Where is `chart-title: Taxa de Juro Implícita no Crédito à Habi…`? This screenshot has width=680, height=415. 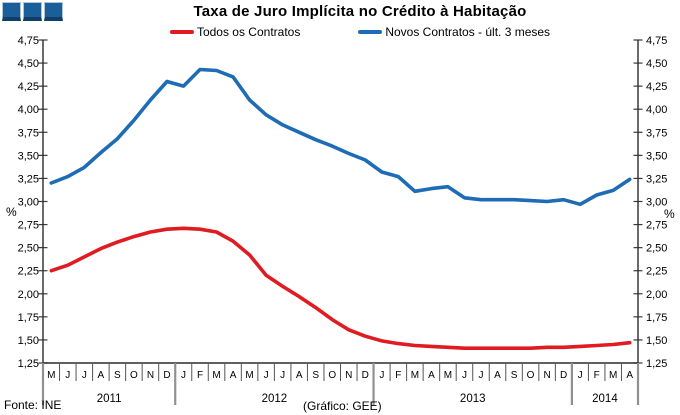
chart-title: Taxa de Juro Implícita no Crédito à Habi… is located at coordinates (360, 11).